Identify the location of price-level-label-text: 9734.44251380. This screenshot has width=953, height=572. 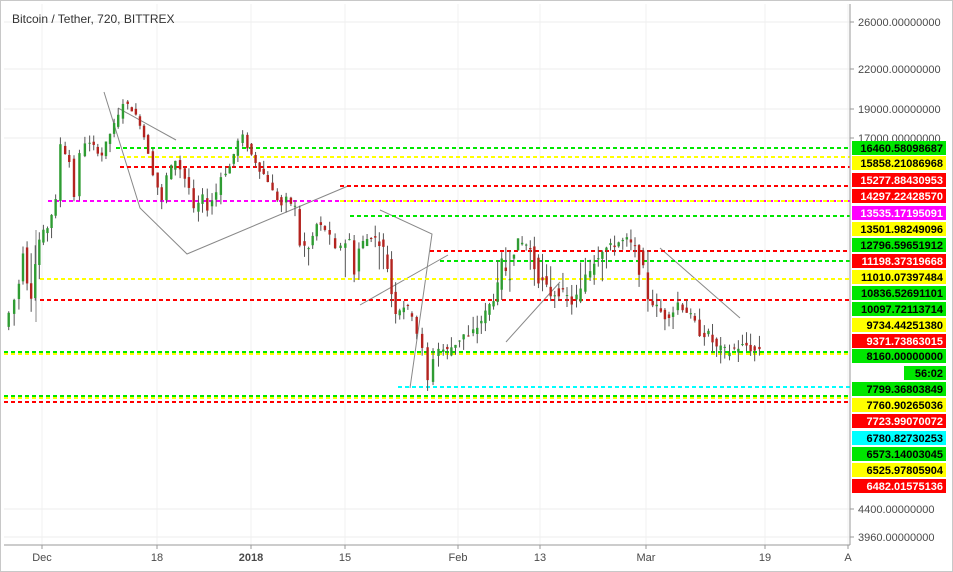
(905, 326).